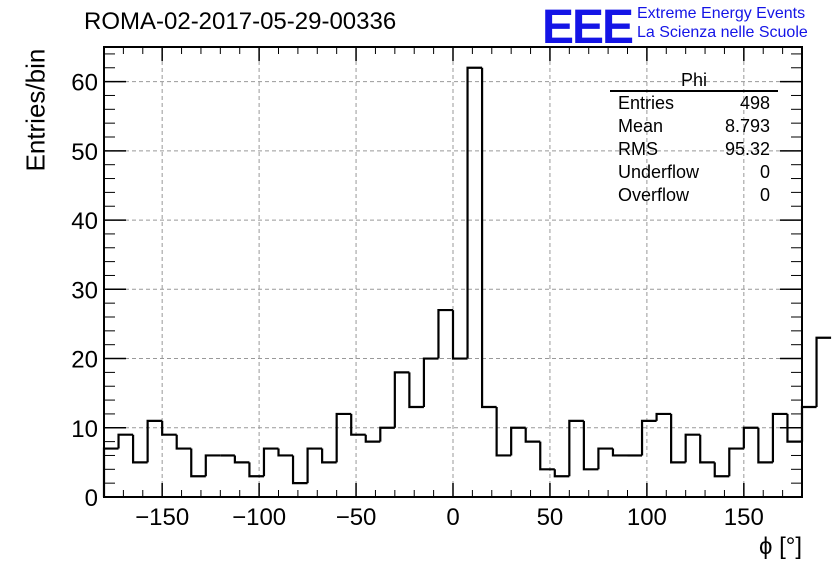  What do you see at coordinates (84, 221) in the screenshot?
I see `y-tick-label: 40` at bounding box center [84, 221].